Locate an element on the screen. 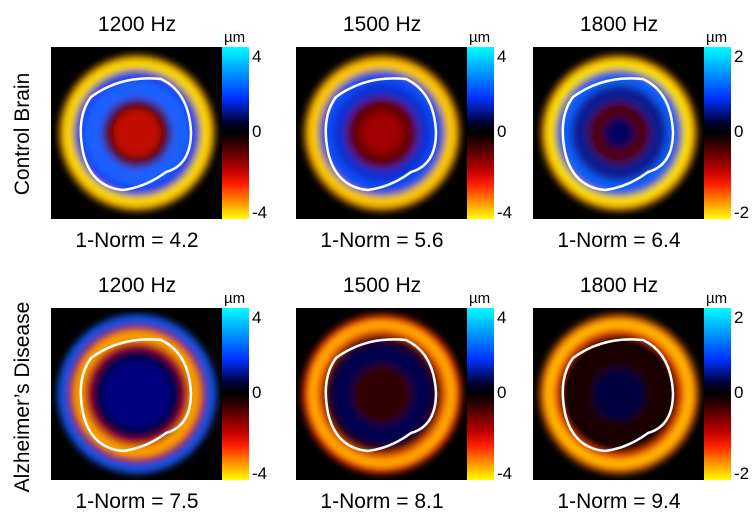 The height and width of the screenshot is (521, 756). row-label-alzheimers: Alzheimer’s Disease is located at coordinates (22, 397).